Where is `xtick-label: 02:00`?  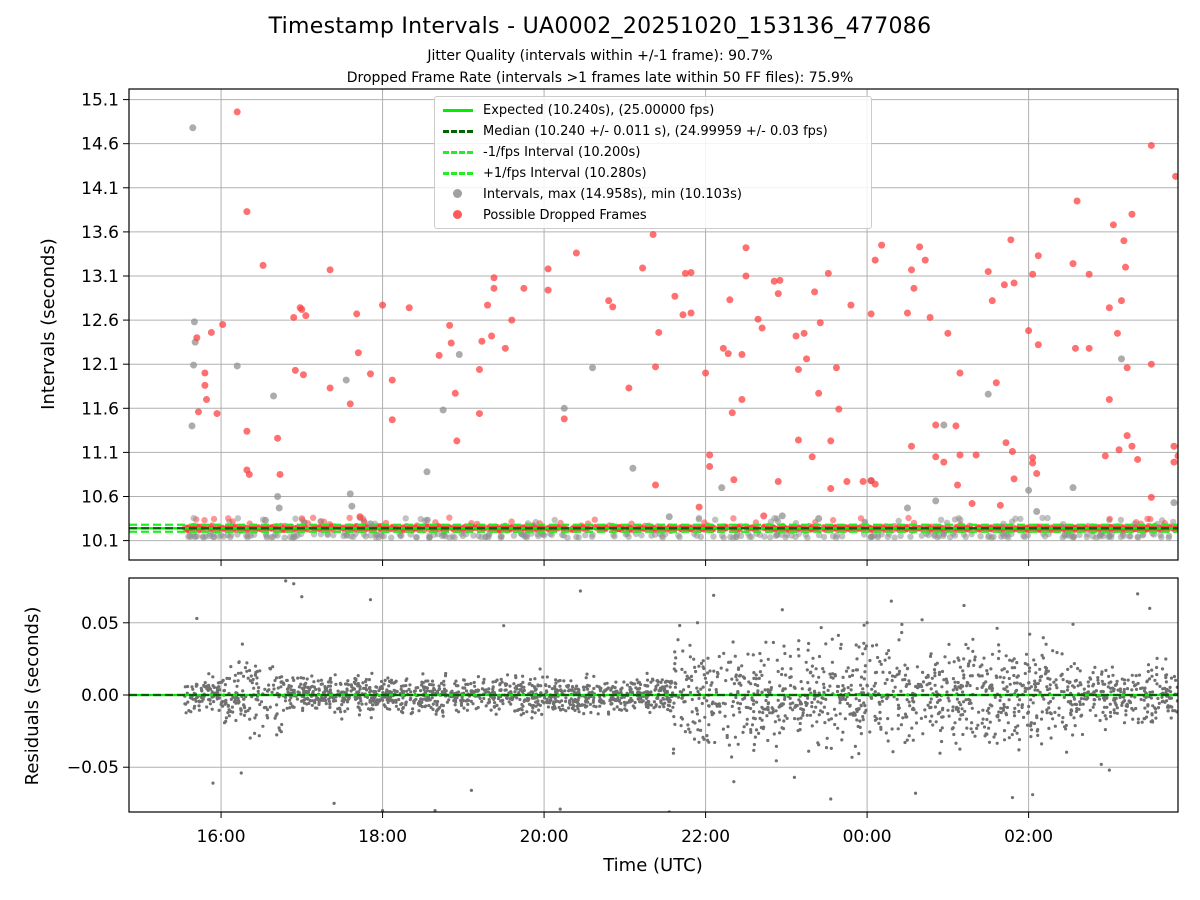 xtick-label: 02:00 is located at coordinates (1028, 837).